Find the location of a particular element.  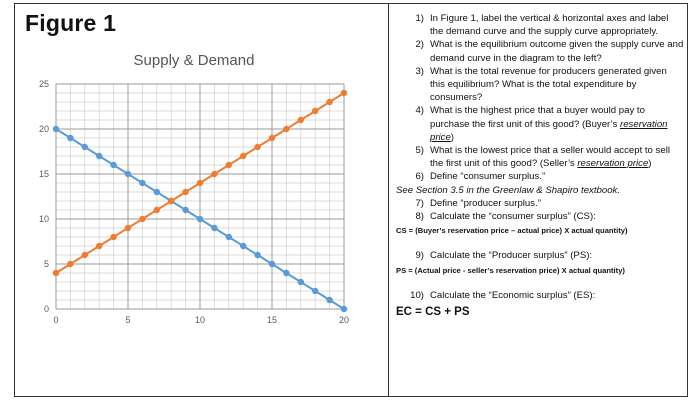

question-text: Calculate the “Producer surplus” (PS): is located at coordinates (511, 256).